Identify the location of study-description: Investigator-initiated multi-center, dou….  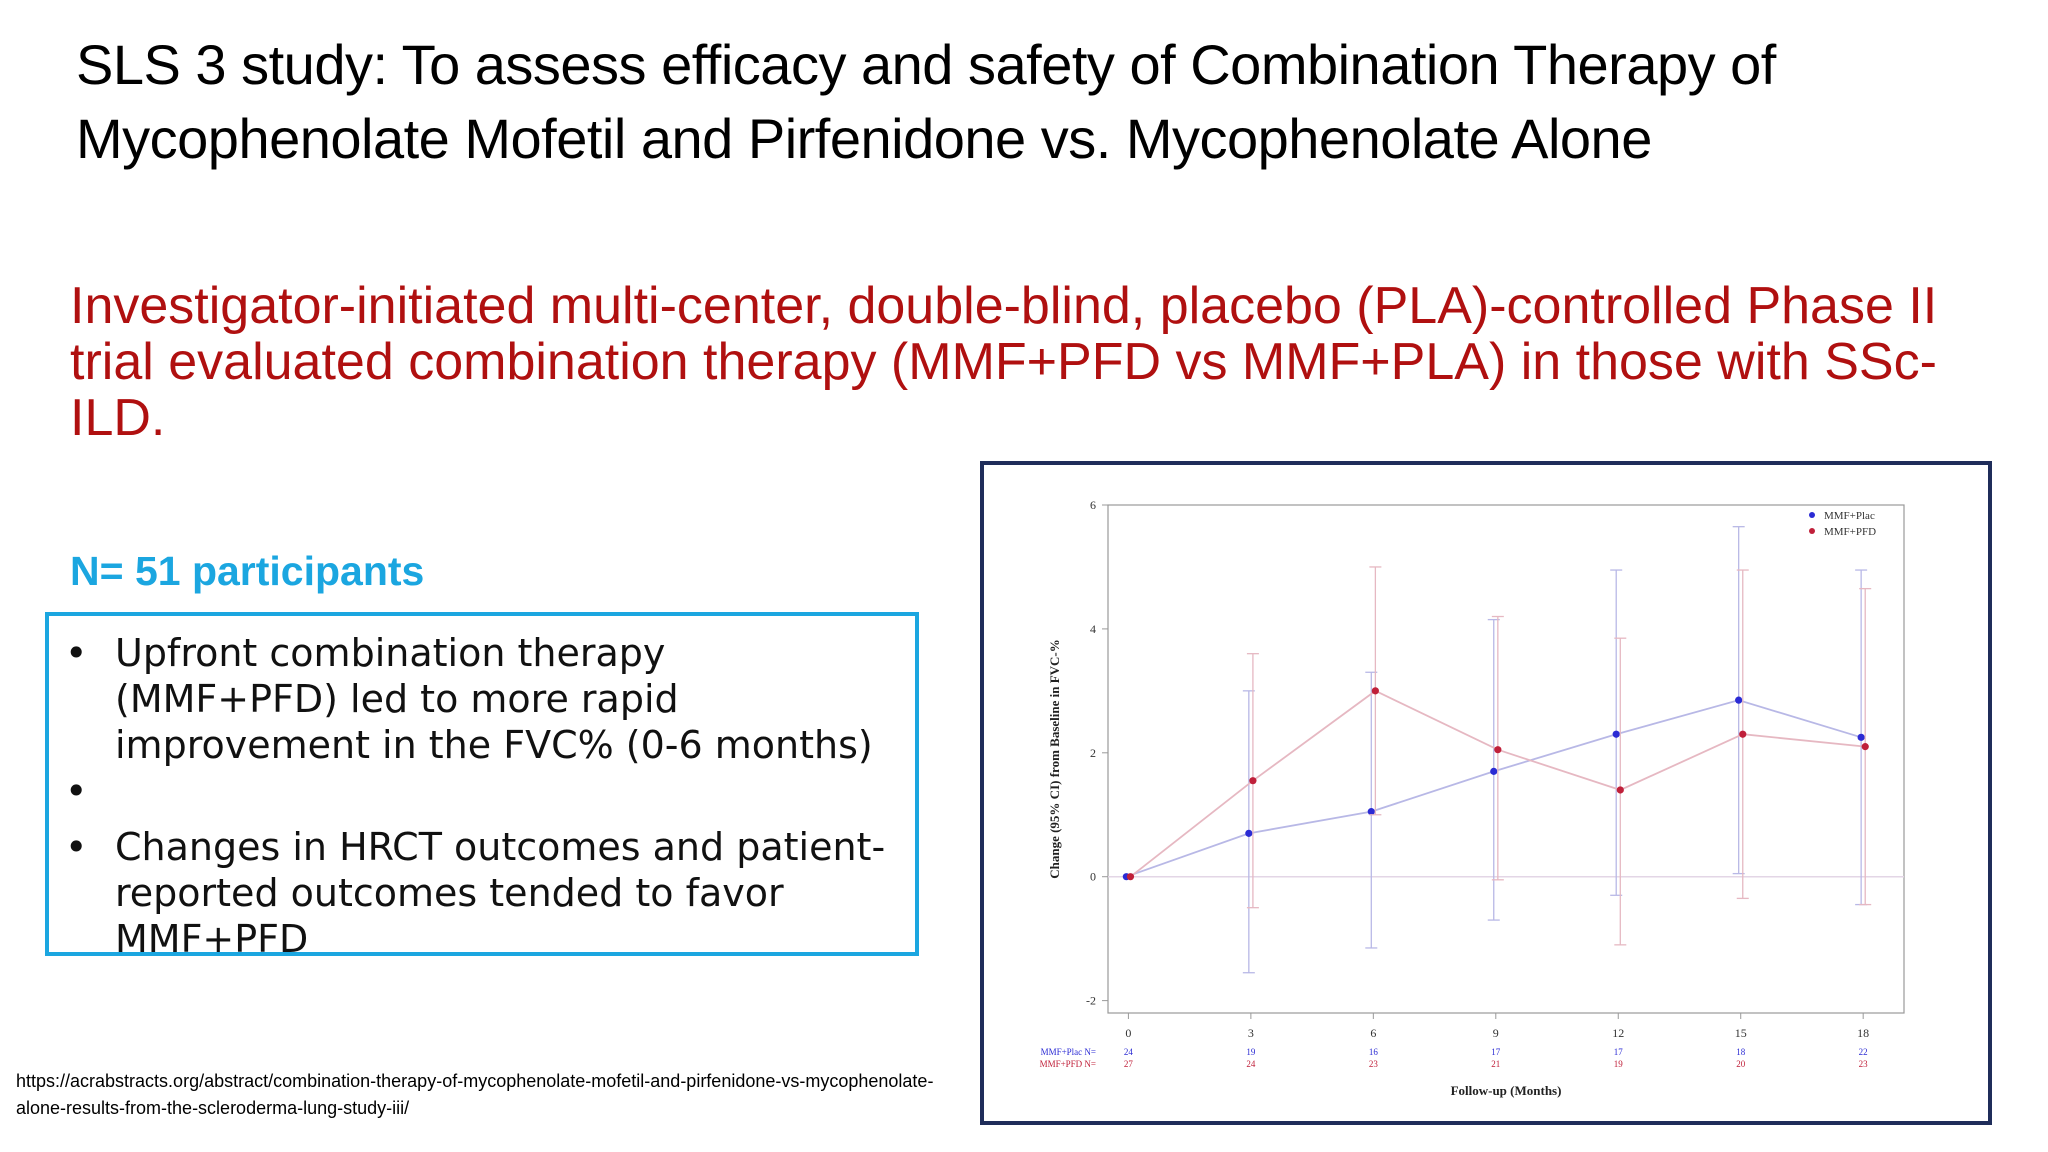
(1004, 362).